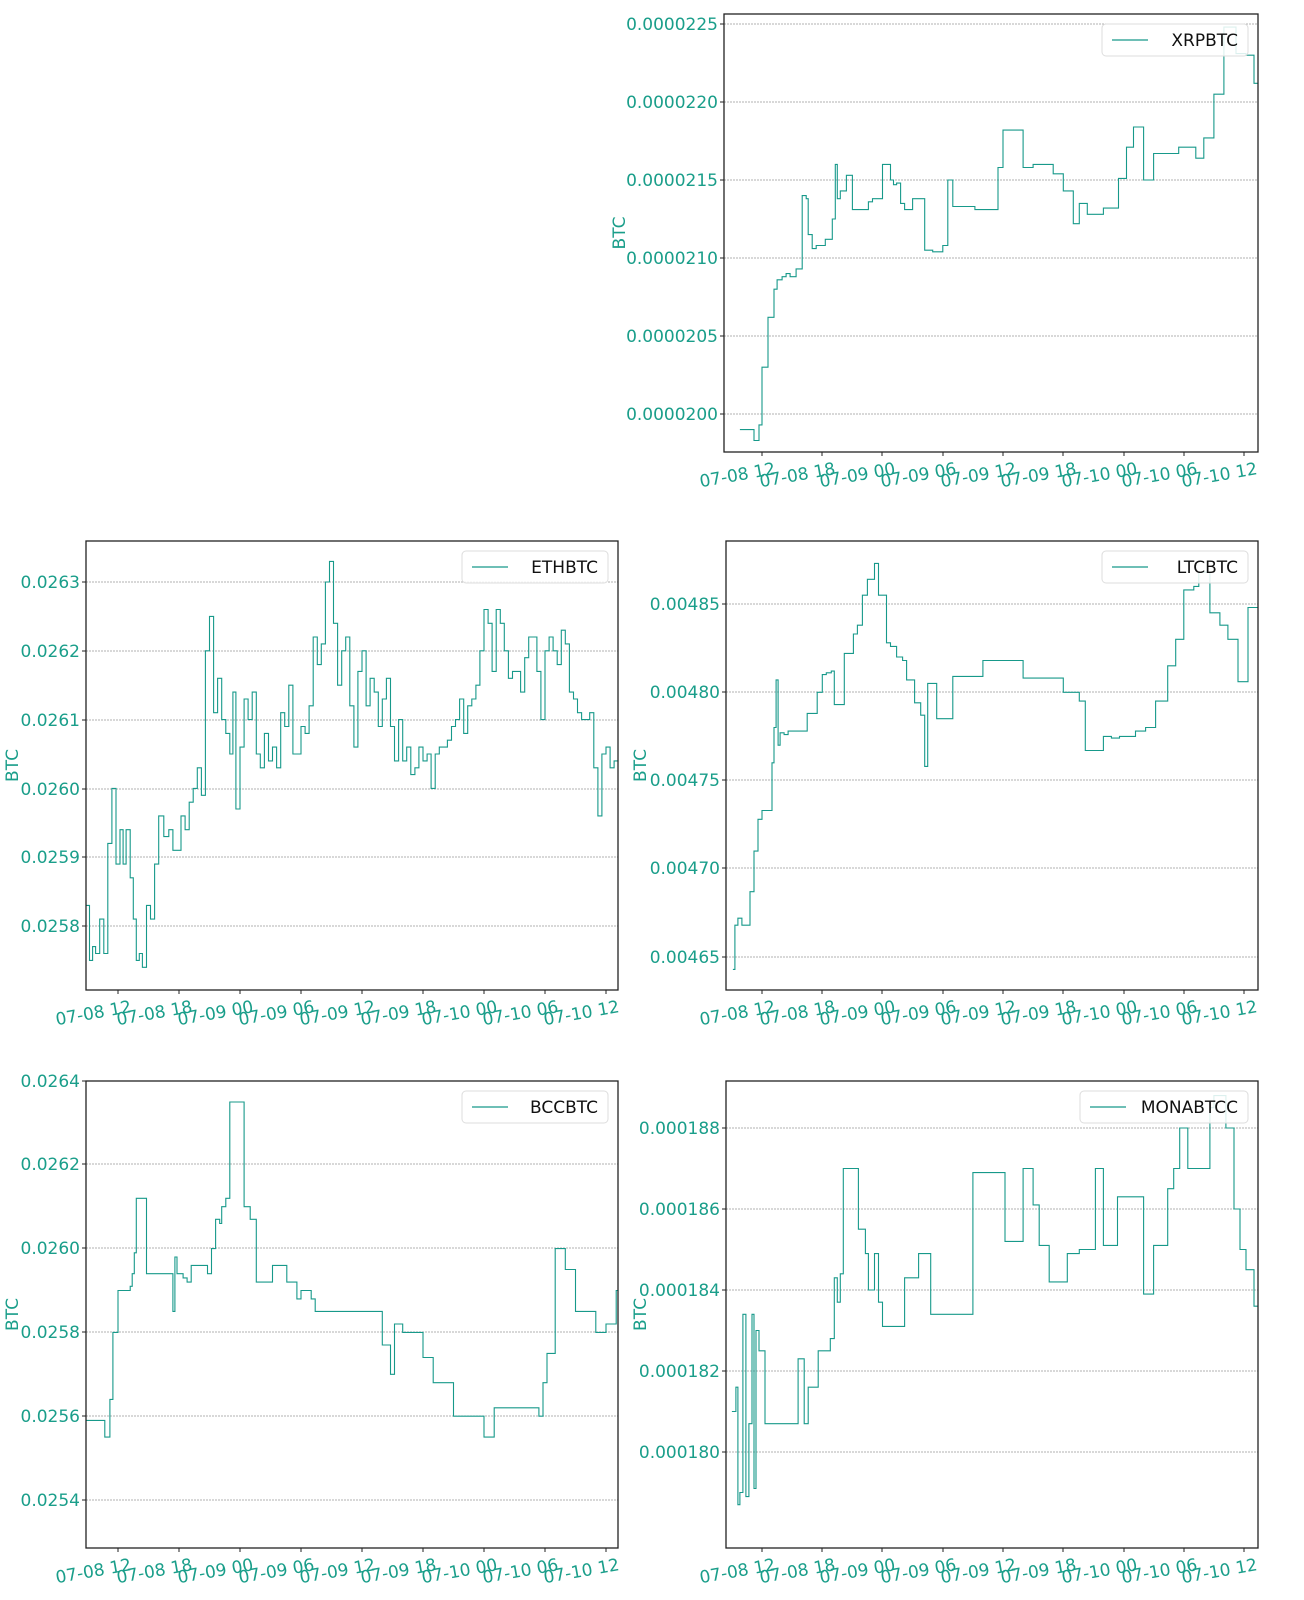 The width and height of the screenshot is (1304, 1600). I want to click on legend: MONABTCC, so click(1164, 1107).